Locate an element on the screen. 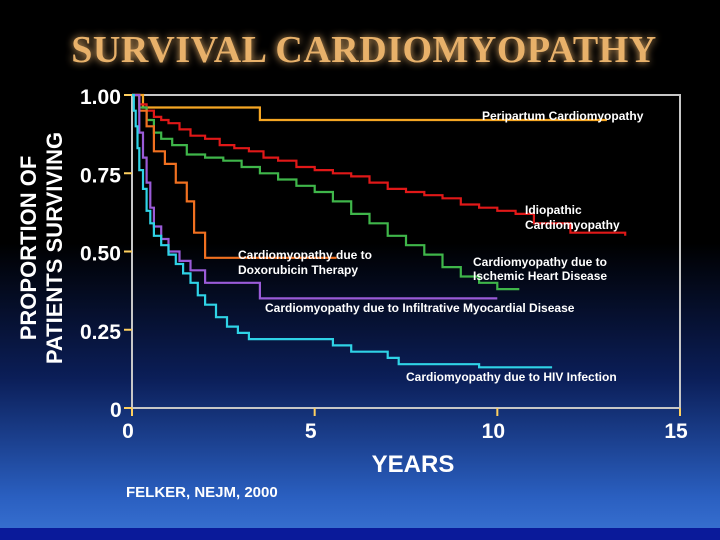  x-axis-label: YEARS is located at coordinates (413, 464).